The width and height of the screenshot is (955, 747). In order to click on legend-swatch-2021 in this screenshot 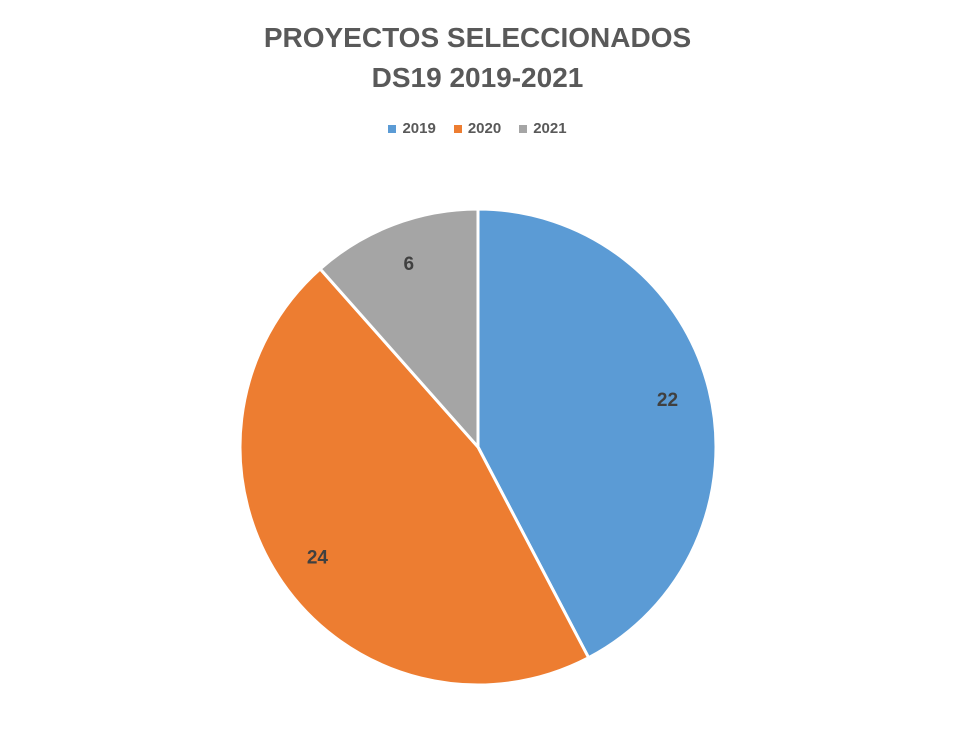, I will do `click(523, 129)`.